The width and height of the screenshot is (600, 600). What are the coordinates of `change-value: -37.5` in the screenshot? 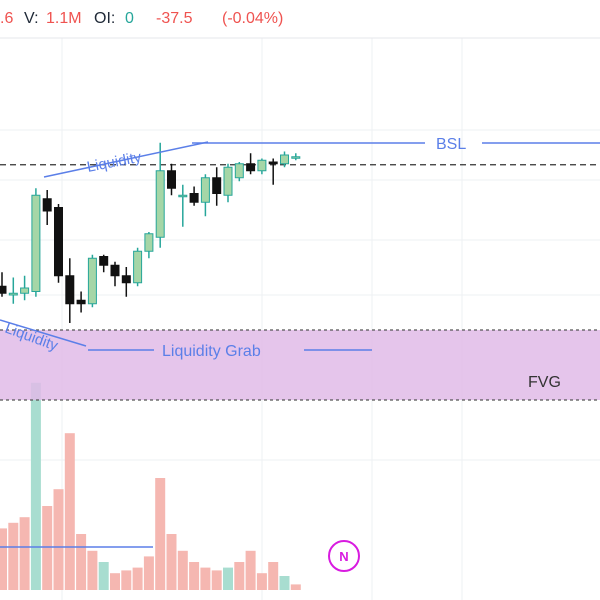 It's located at (174, 18).